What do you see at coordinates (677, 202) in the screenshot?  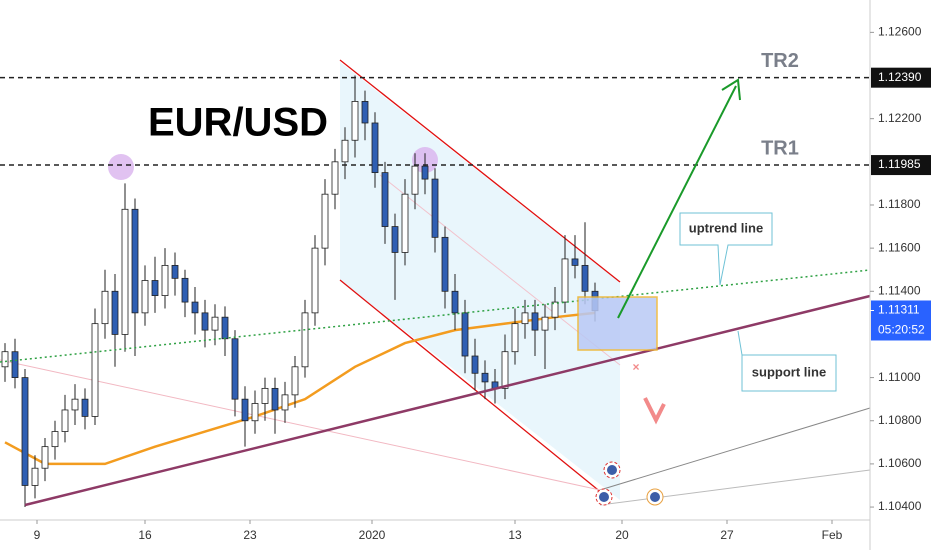 I see `arrow` at bounding box center [677, 202].